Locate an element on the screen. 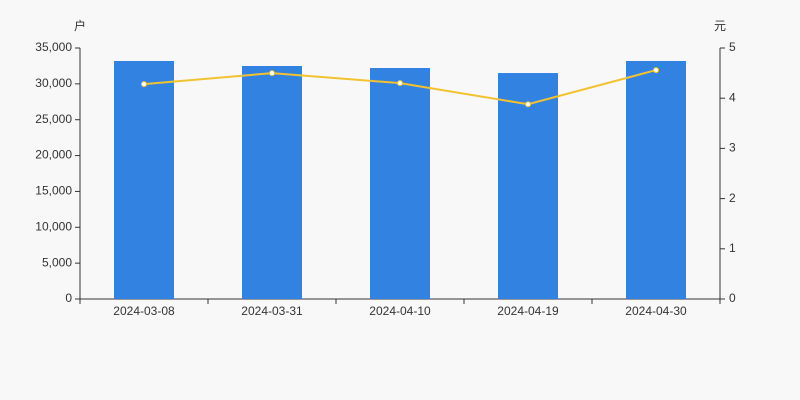 Image resolution: width=800 pixels, height=400 pixels. x-tick-label: 2024-03-08 is located at coordinates (144, 311).